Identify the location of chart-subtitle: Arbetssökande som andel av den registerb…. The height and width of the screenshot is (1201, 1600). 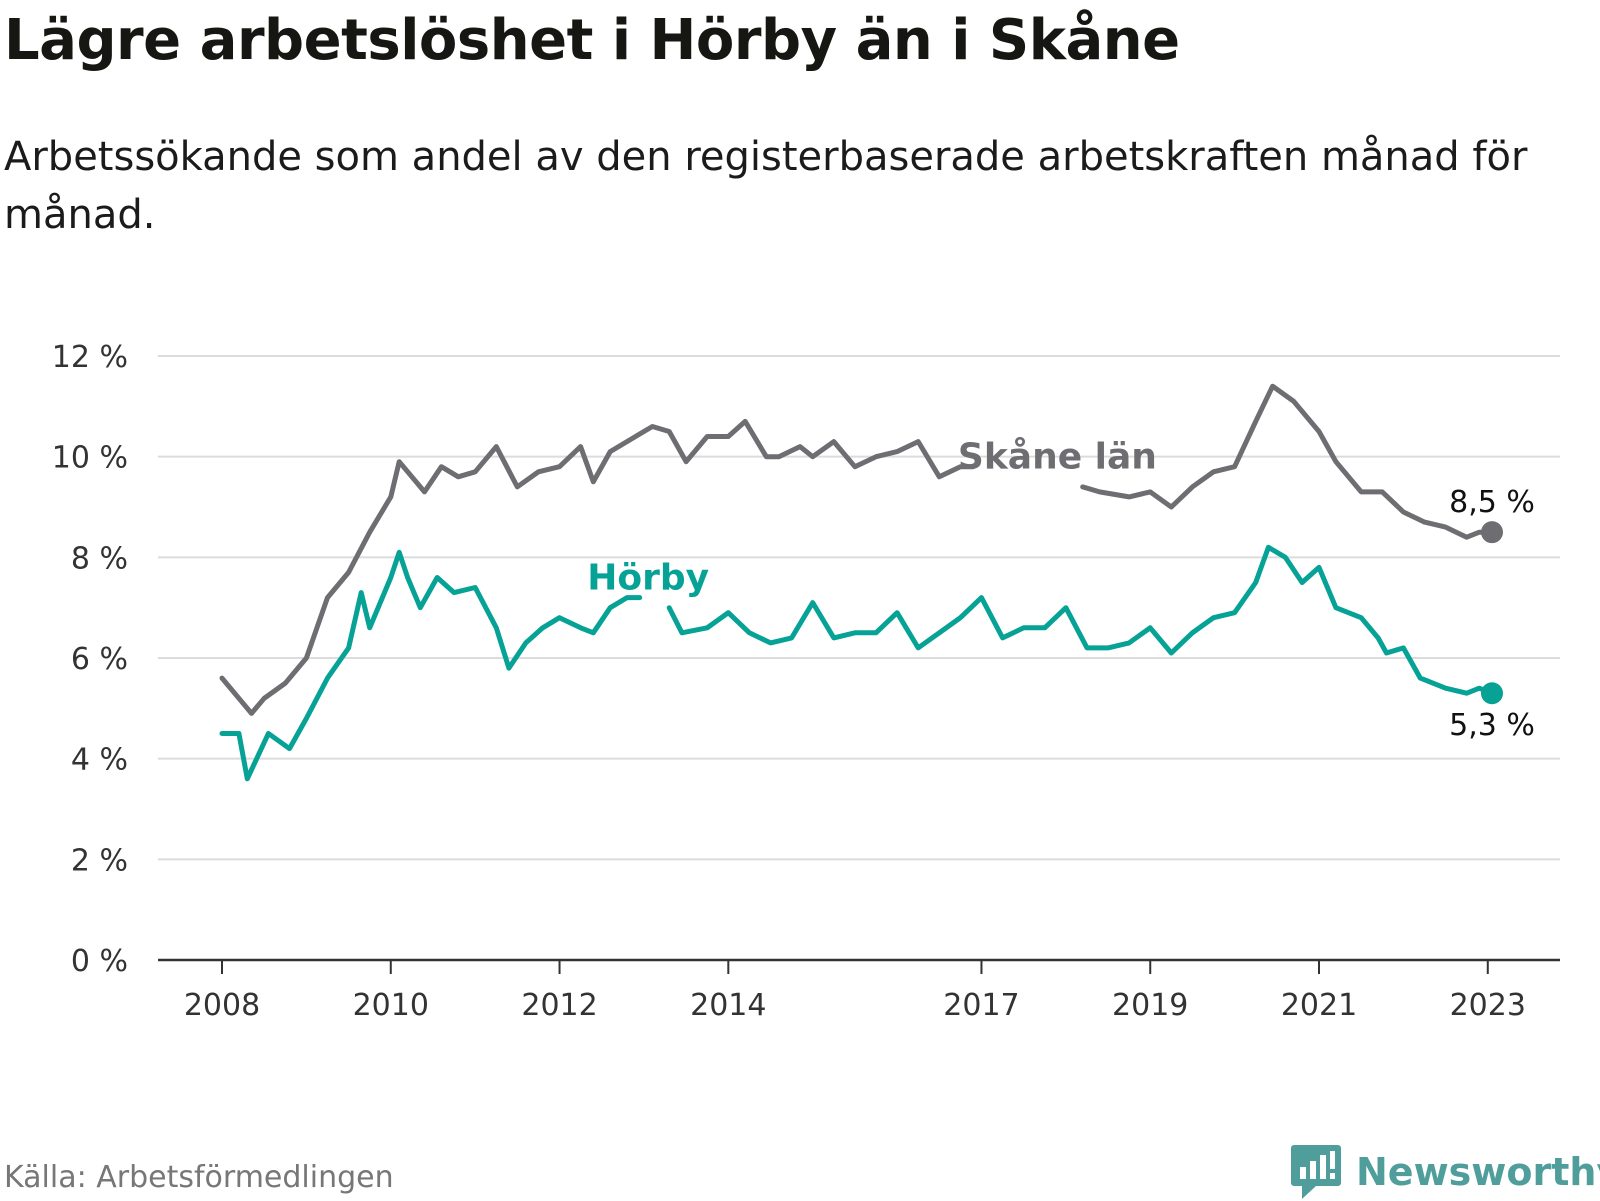
(766, 186).